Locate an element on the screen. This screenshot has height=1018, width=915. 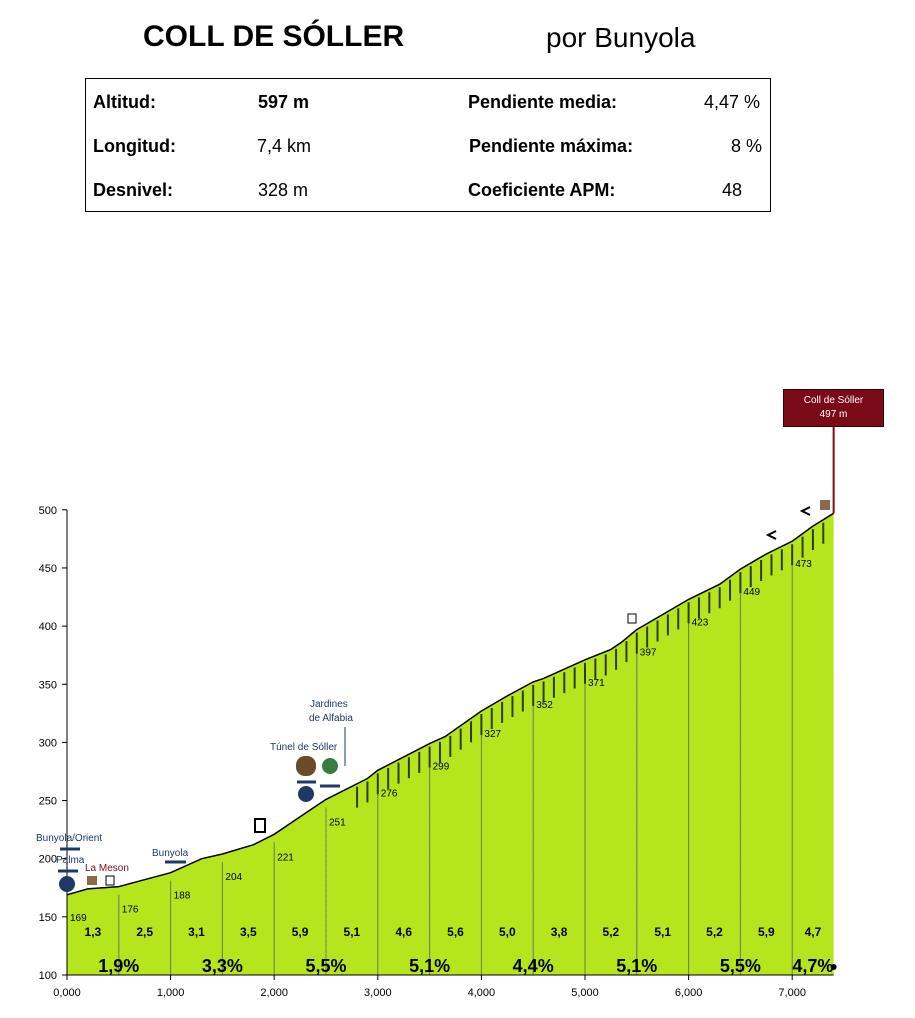
apm-coefficient-value: 48 is located at coordinates (732, 190).